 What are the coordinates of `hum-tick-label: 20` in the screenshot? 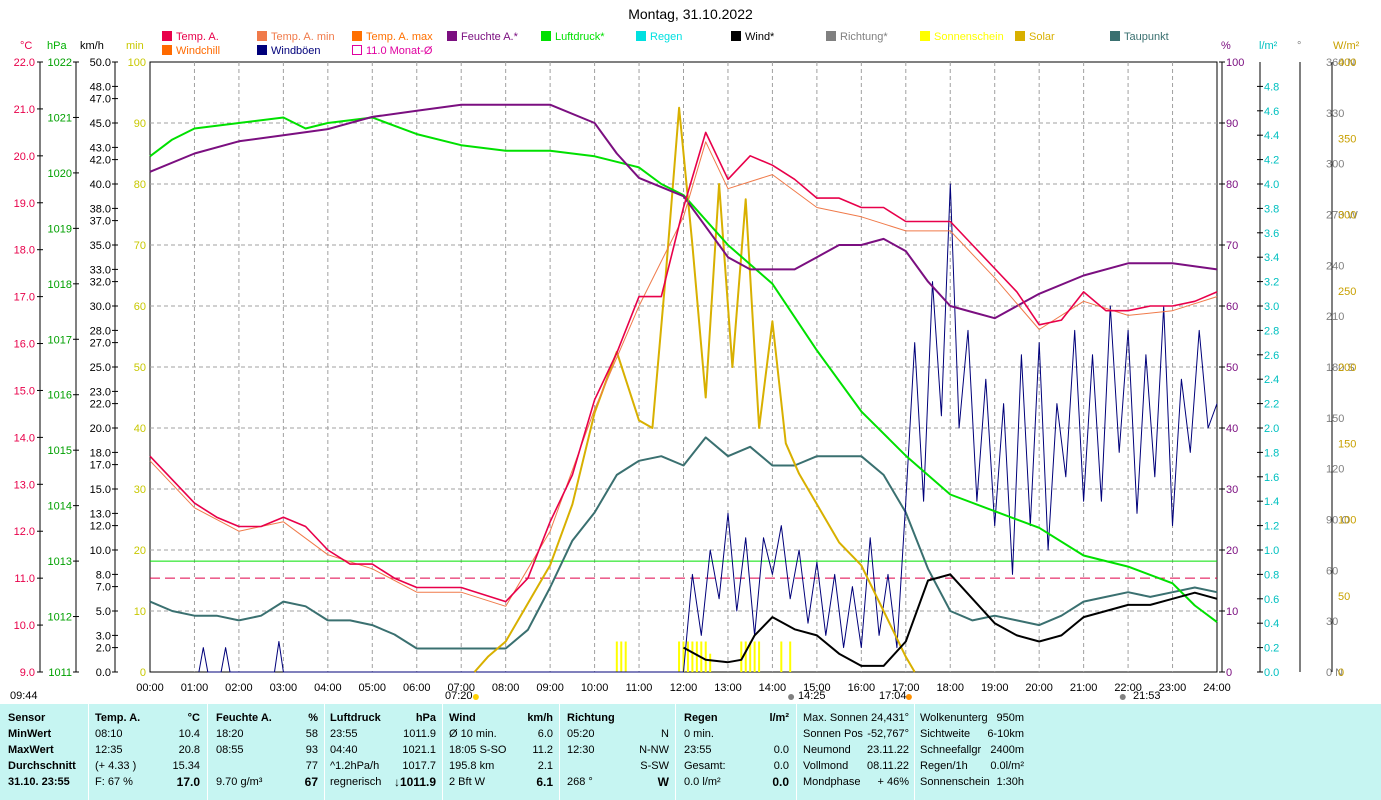 It's located at (1232, 551).